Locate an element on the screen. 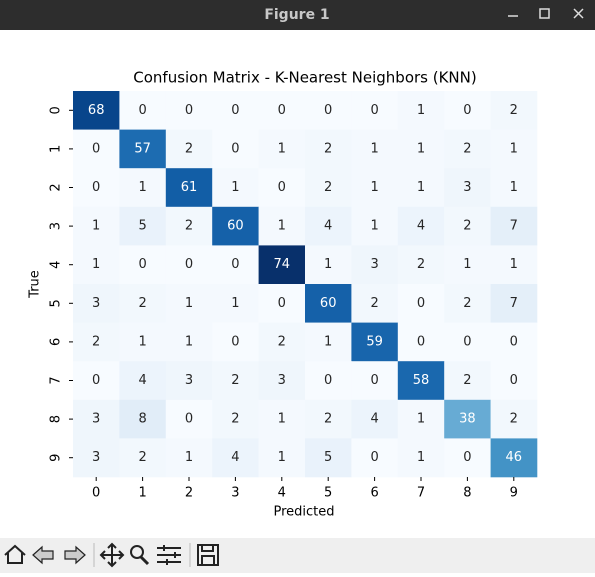 The width and height of the screenshot is (595, 577). cell-label: 7 is located at coordinates (514, 303).